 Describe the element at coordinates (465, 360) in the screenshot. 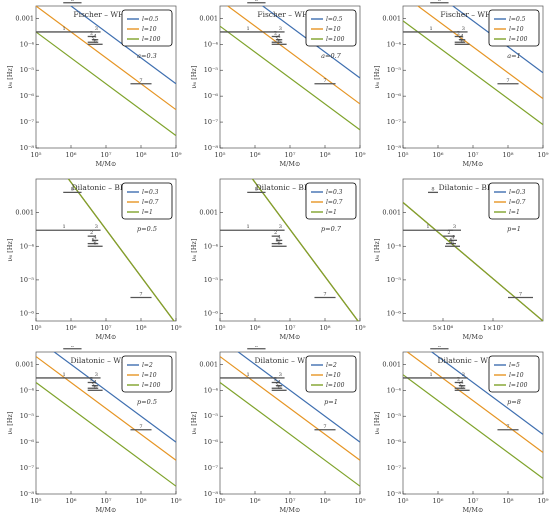

I see `chart-title: Dilatonic – WH` at that location.